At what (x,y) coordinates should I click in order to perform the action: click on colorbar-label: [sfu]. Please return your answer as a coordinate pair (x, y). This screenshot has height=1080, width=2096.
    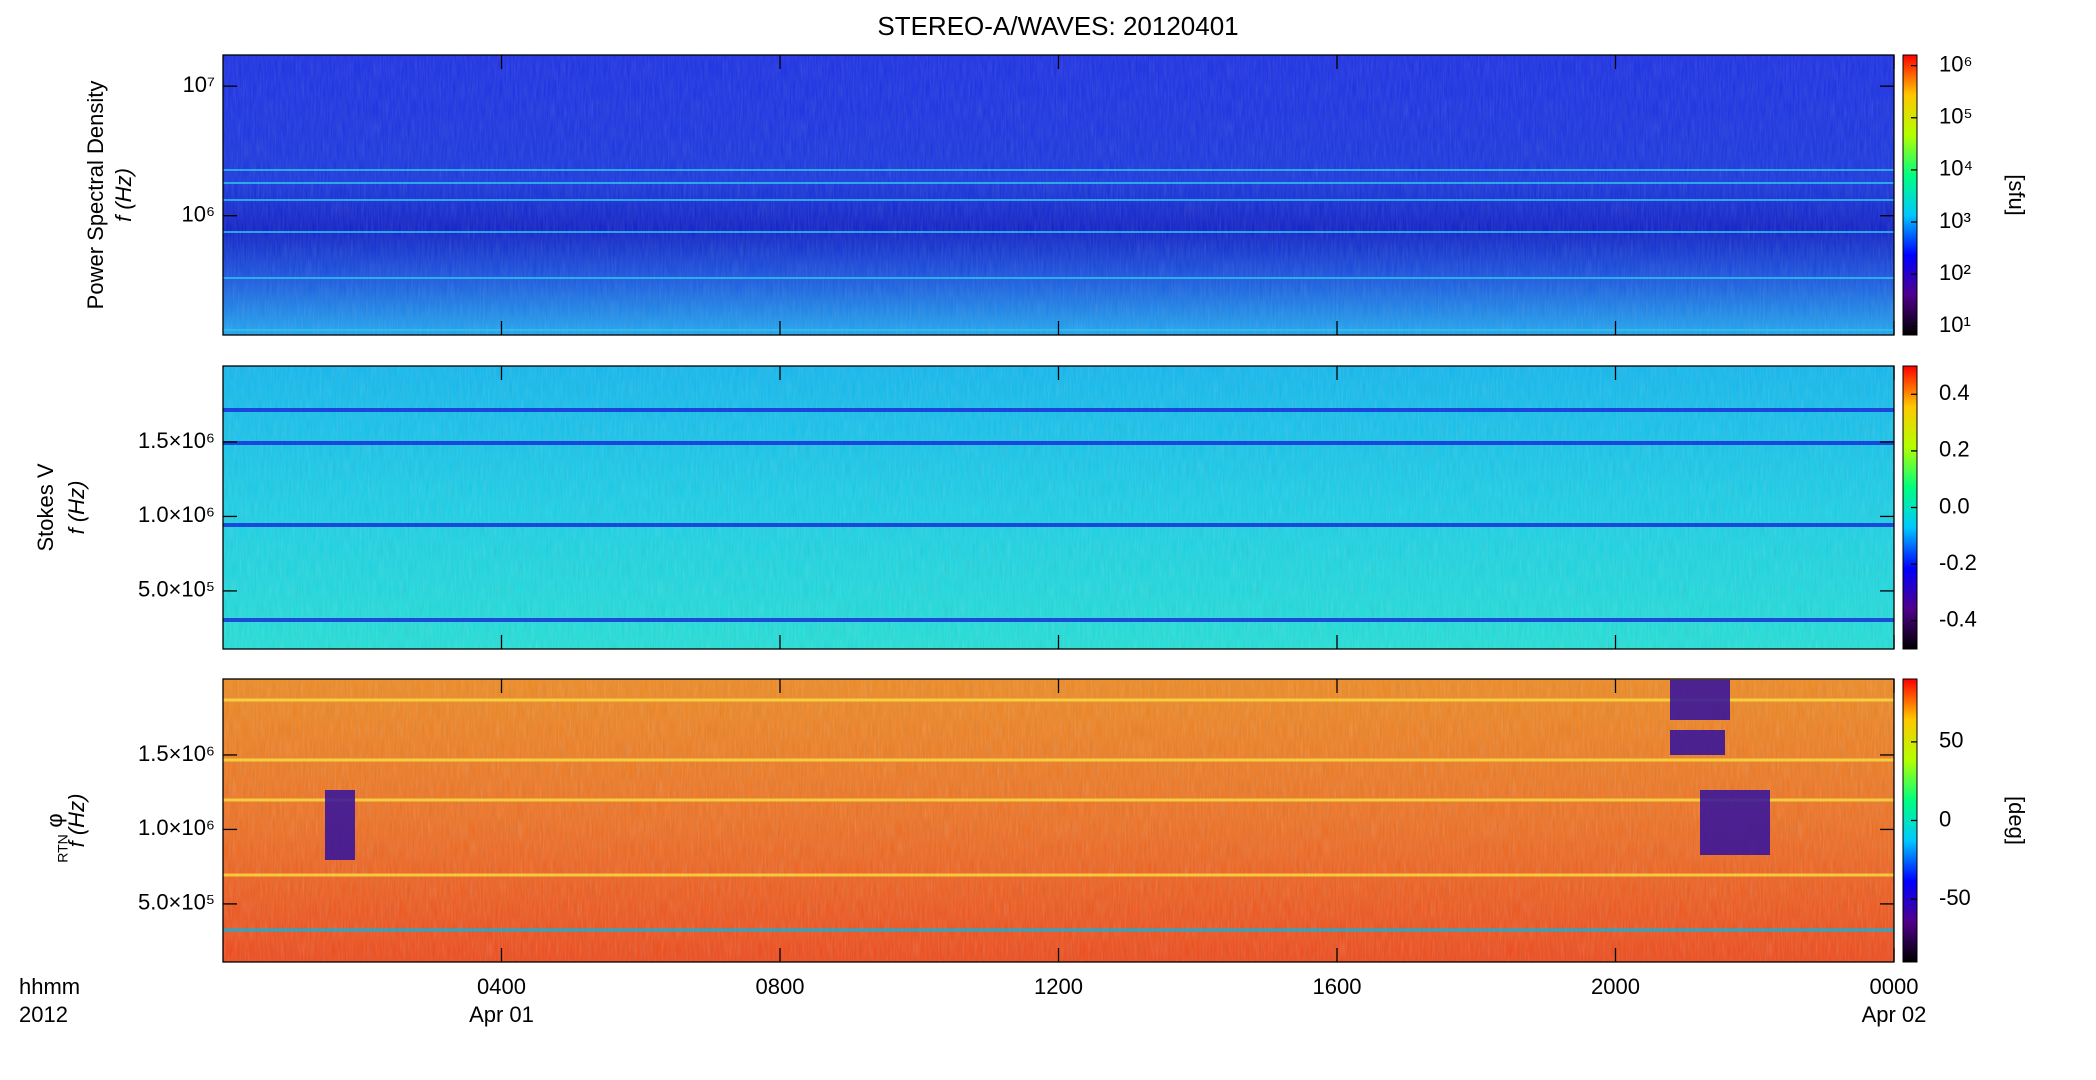
    Looking at the image, I should click on (2016, 195).